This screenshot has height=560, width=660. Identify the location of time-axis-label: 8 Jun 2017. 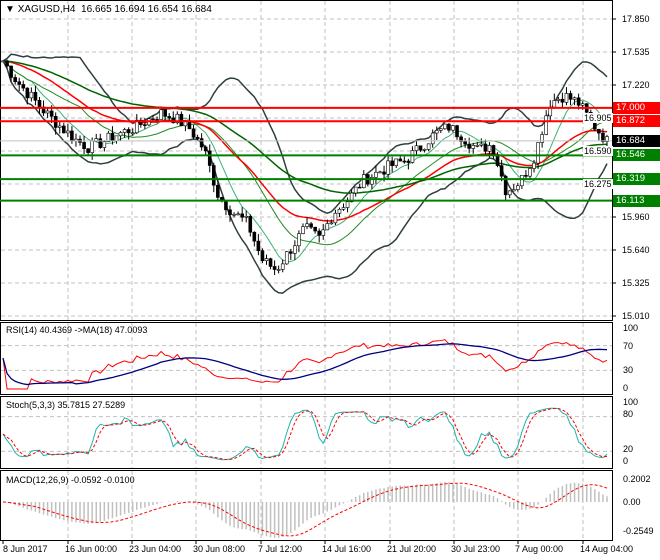
(25, 549).